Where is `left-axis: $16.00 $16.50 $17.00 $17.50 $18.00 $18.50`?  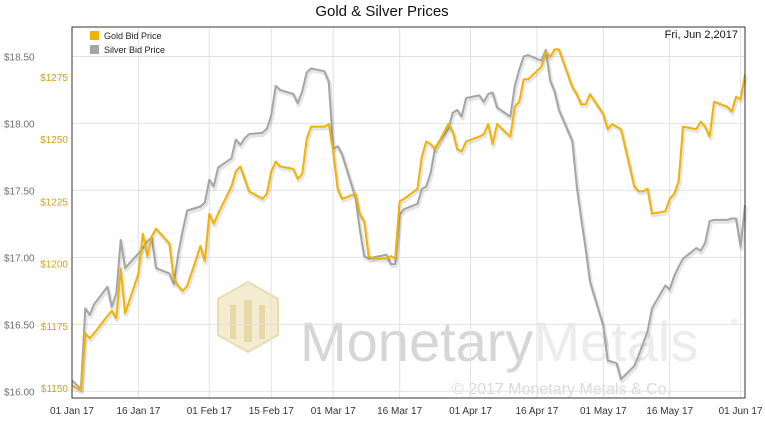
left-axis: $16.00 $16.50 $17.00 $17.50 $18.00 $18.50 is located at coordinates (19, 225).